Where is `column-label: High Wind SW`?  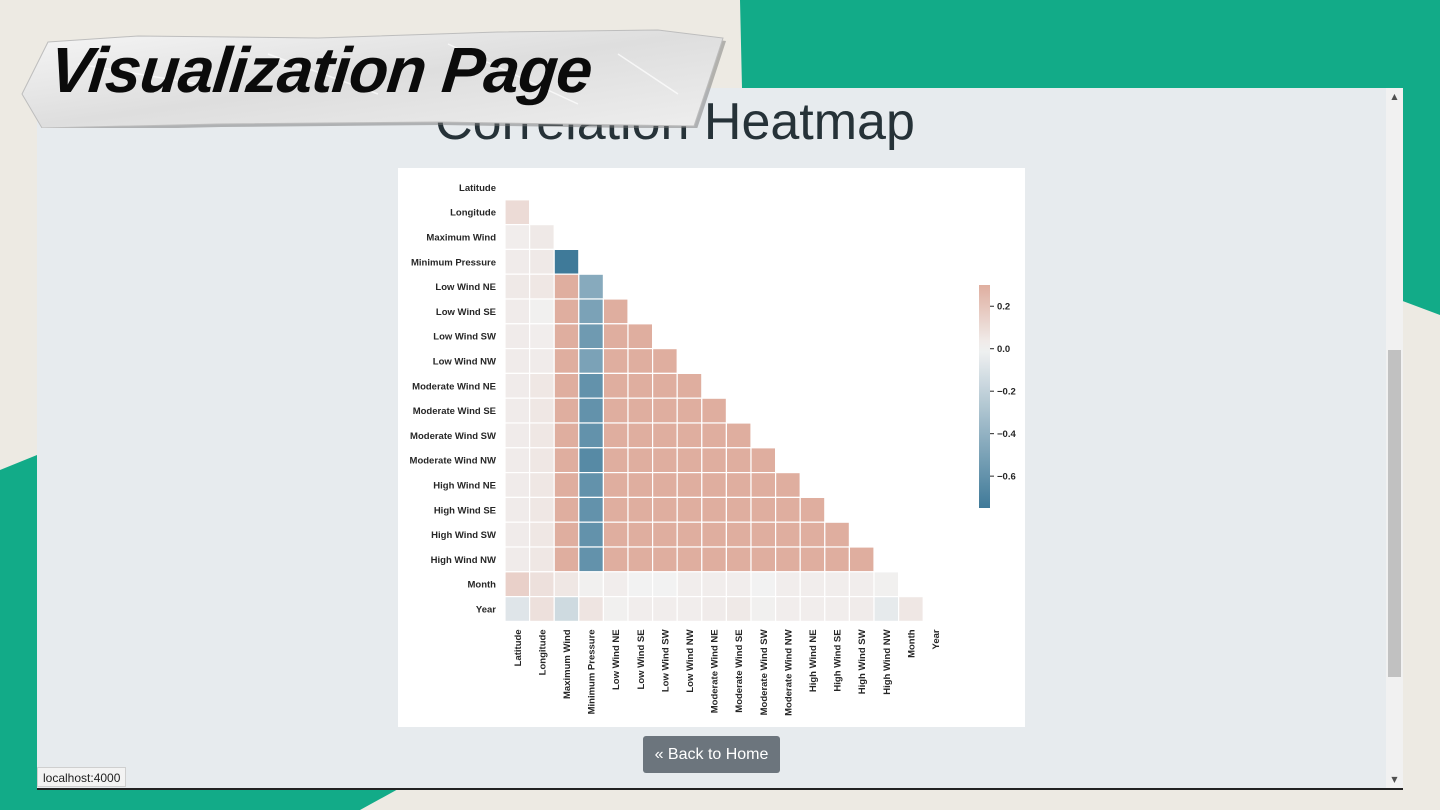 column-label: High Wind SW is located at coordinates (862, 661).